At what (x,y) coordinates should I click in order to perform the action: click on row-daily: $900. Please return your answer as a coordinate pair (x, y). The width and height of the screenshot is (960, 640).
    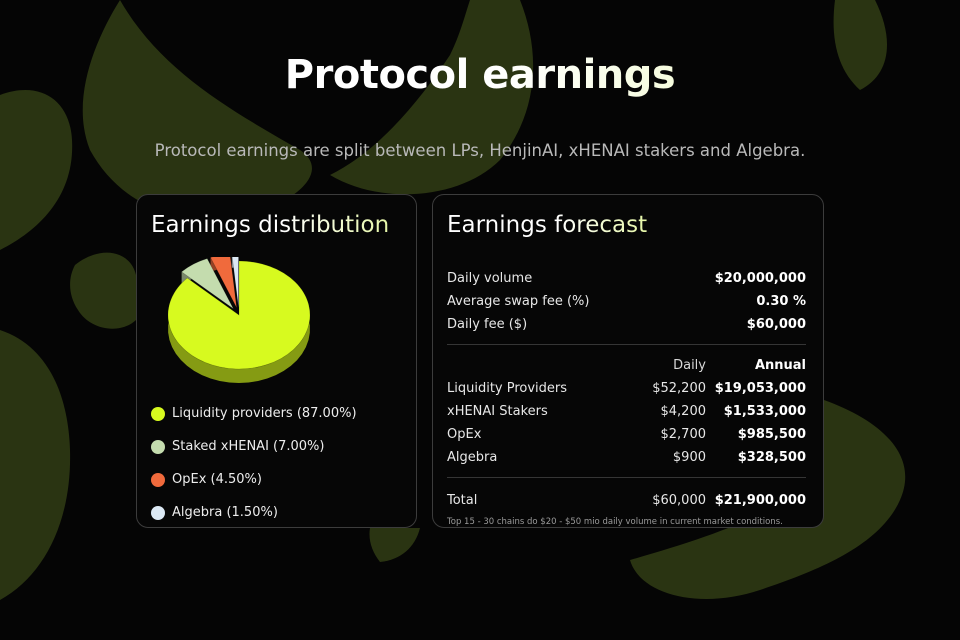
    Looking at the image, I should click on (689, 457).